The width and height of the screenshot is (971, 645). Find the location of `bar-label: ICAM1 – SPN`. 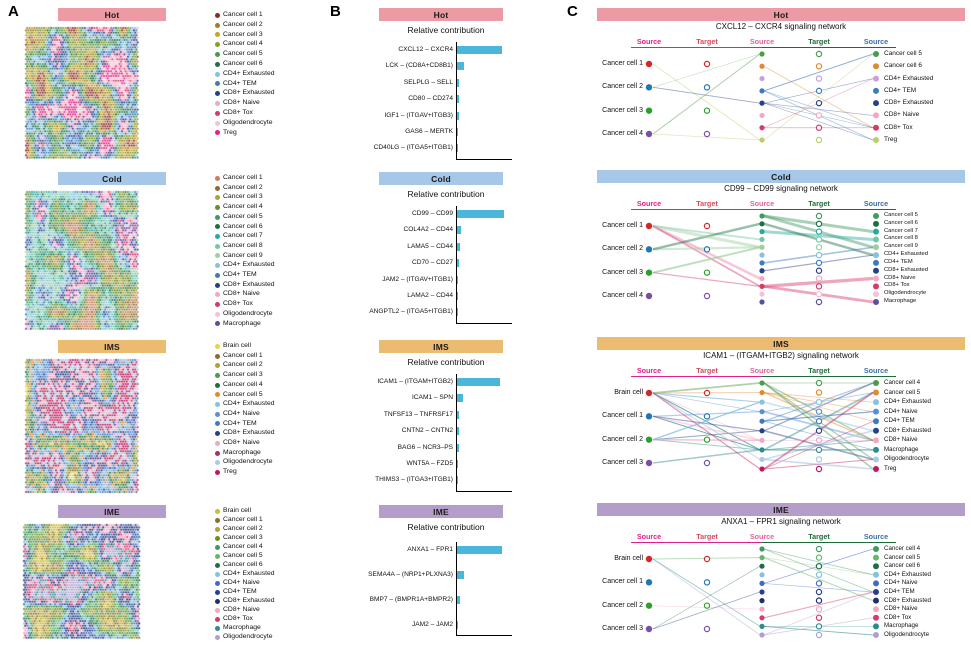

bar-label: ICAM1 – SPN is located at coordinates (432, 398).